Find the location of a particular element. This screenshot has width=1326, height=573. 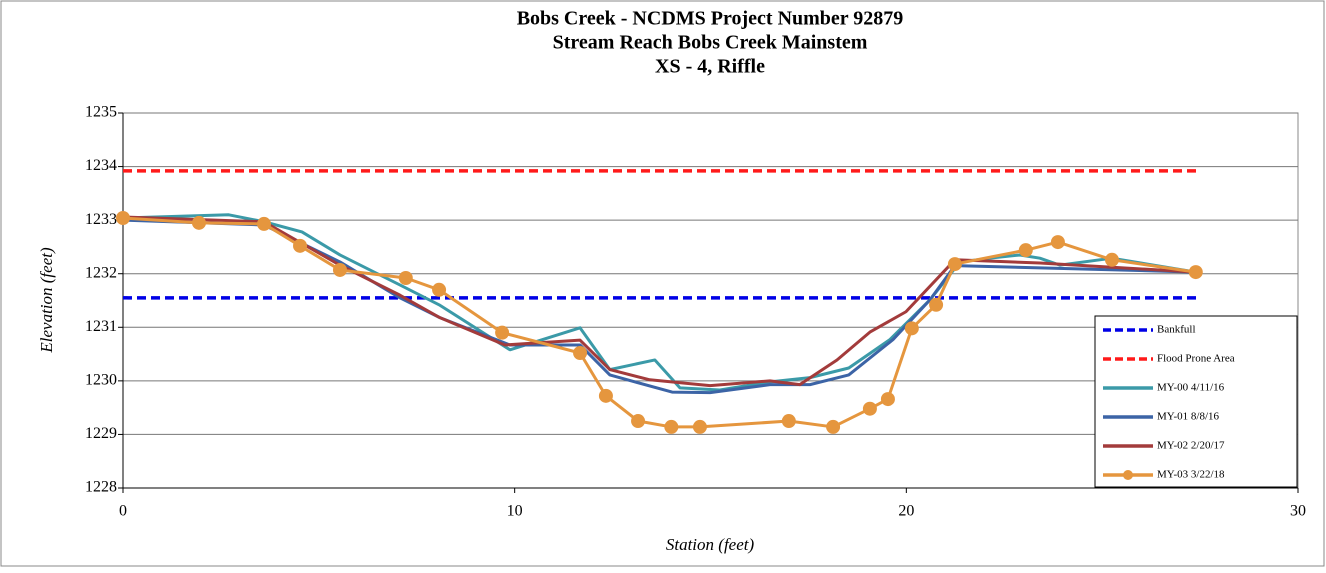

legend-label: Flood Prone Area is located at coordinates (1196, 359).